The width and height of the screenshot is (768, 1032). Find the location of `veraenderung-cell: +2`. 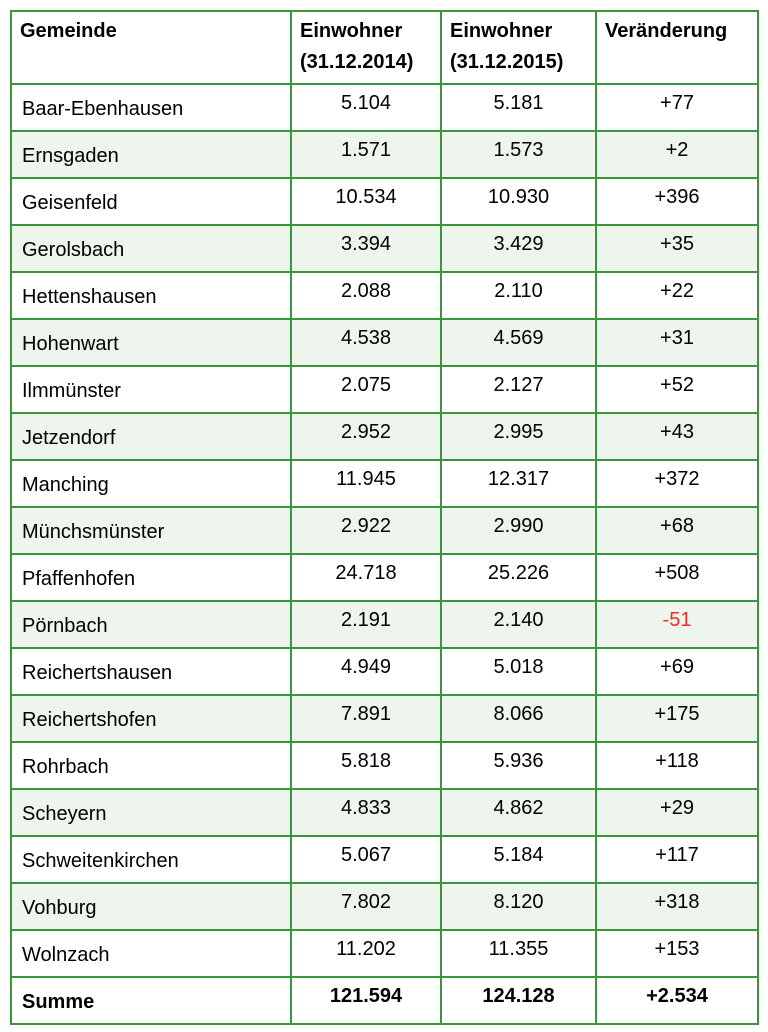

veraenderung-cell: +2 is located at coordinates (677, 154).